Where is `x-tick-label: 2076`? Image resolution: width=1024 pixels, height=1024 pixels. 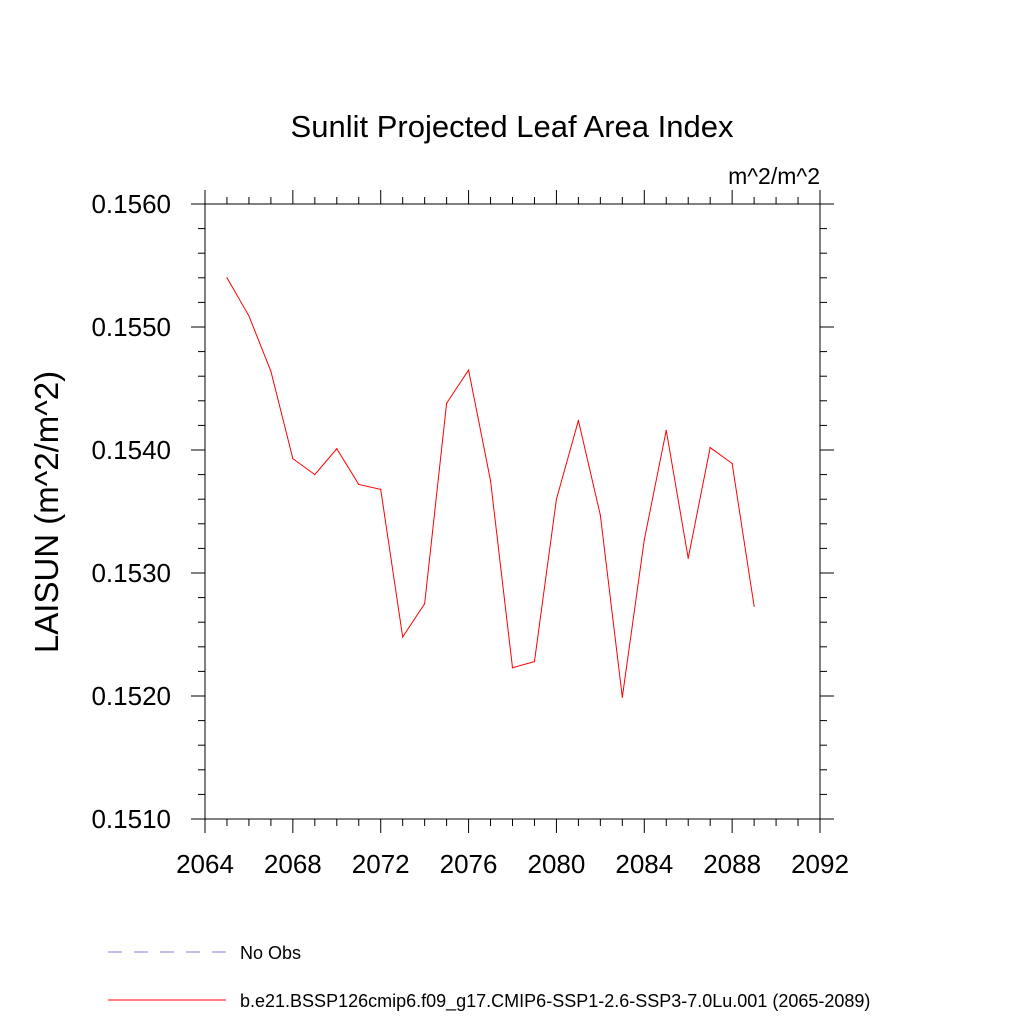
x-tick-label: 2076 is located at coordinates (469, 864).